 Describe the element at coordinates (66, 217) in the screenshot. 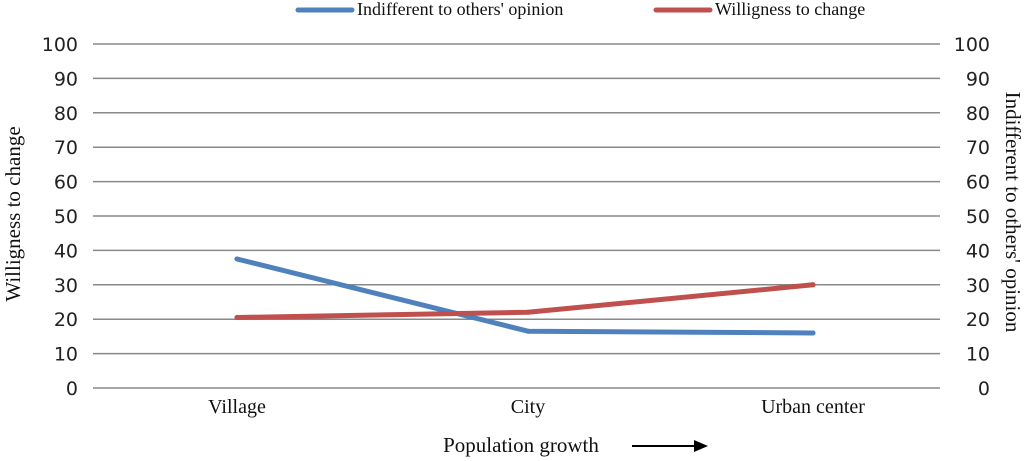

I see `left-tick-label: 50` at that location.